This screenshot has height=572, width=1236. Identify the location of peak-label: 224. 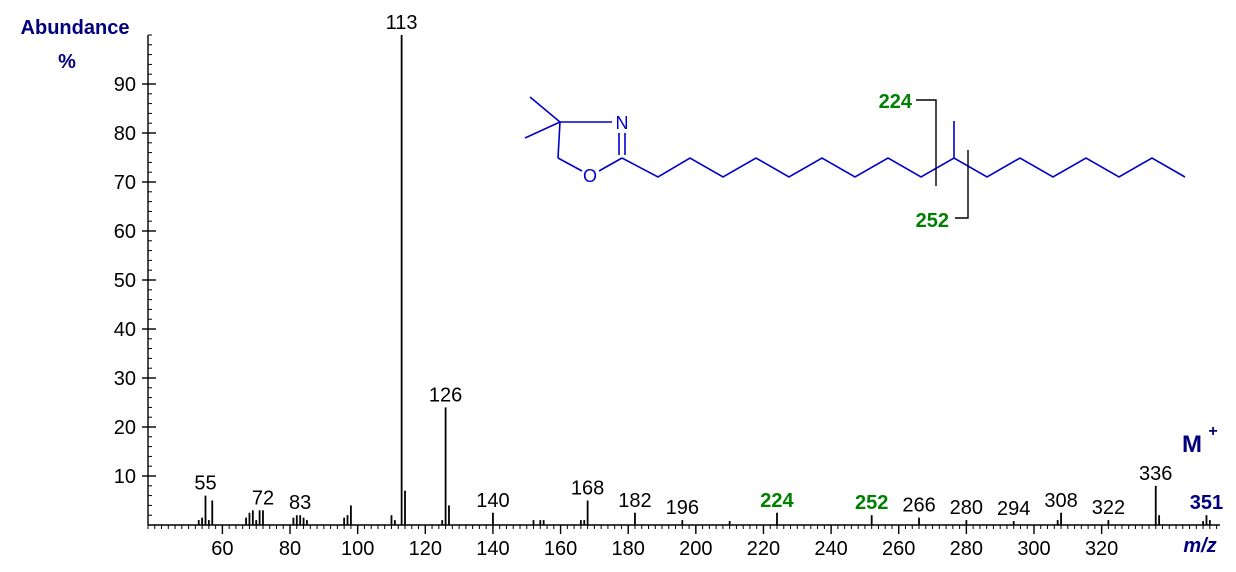
(777, 501).